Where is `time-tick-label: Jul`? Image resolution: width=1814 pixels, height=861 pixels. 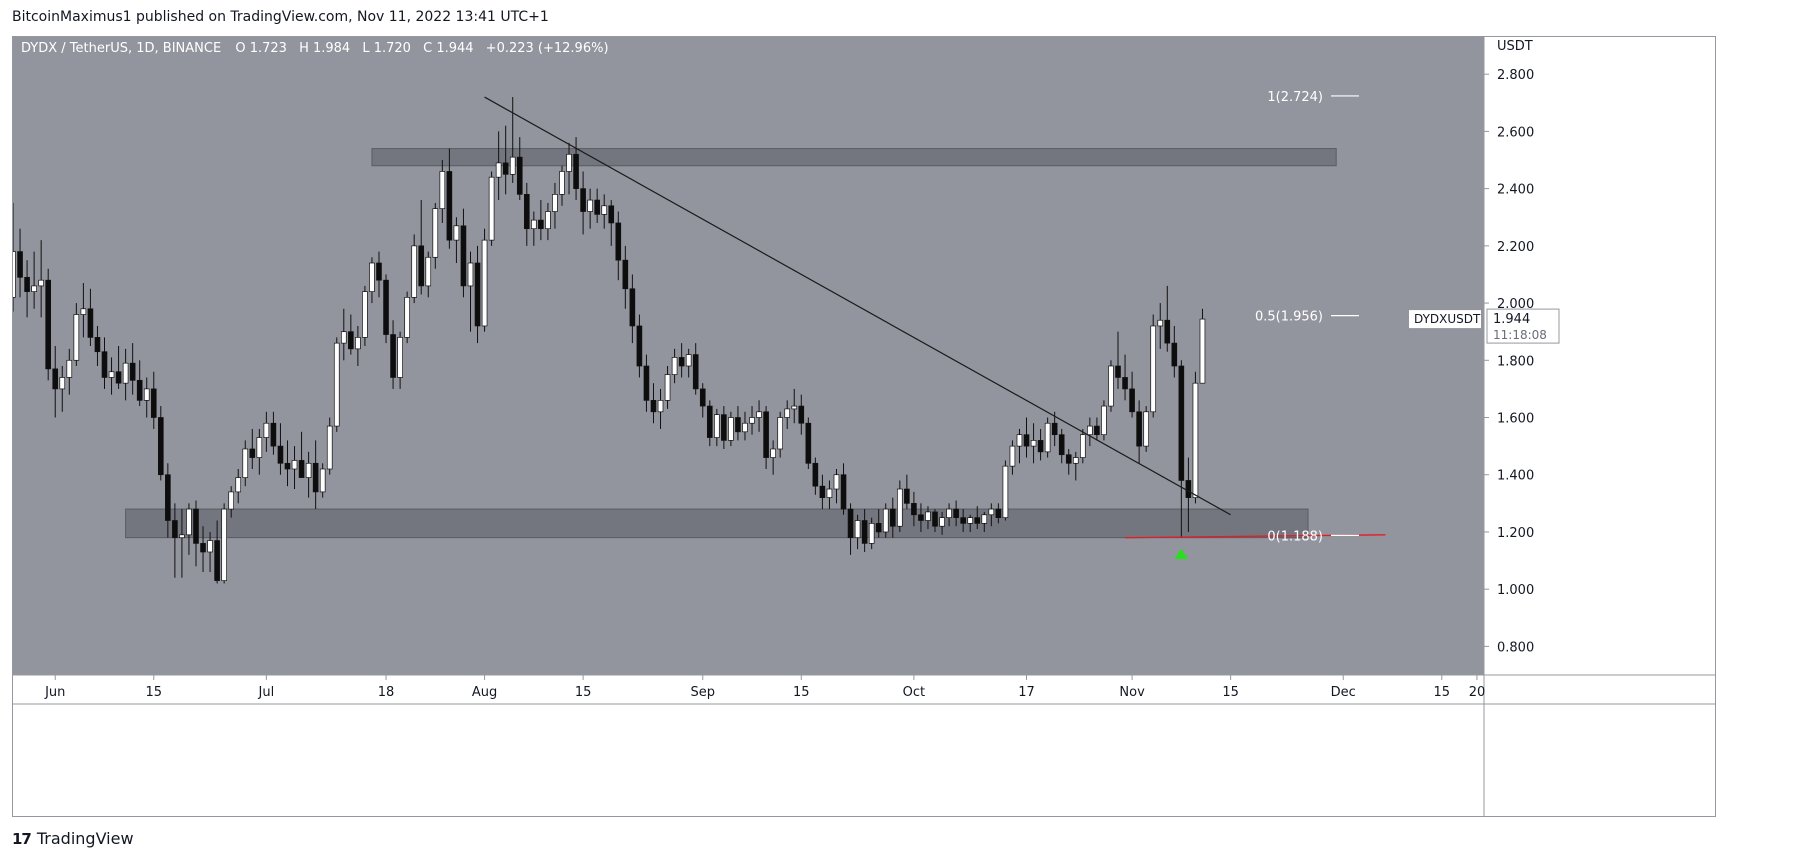
time-tick-label: Jul is located at coordinates (266, 692).